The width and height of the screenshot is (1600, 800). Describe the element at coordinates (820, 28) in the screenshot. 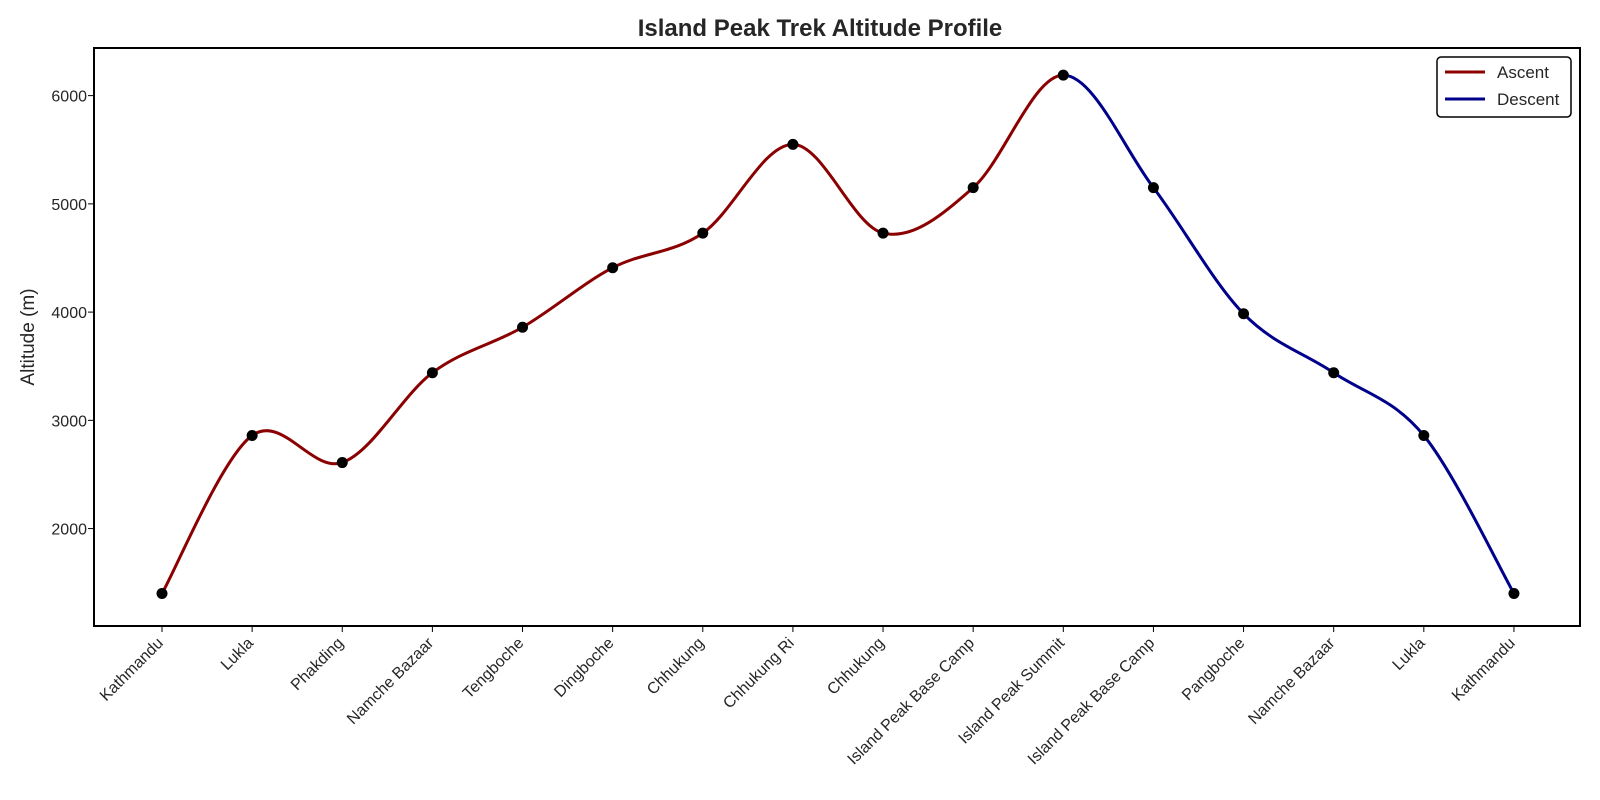

I see `chart-title: Island Peak Trek Altitude Profile` at that location.